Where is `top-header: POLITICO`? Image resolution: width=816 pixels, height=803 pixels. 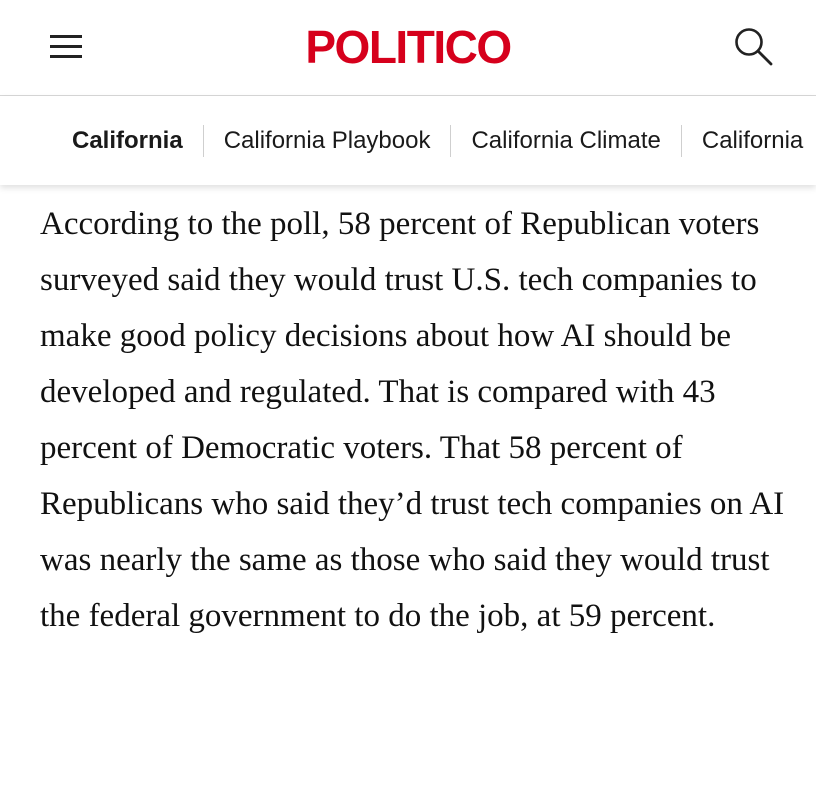
top-header: POLITICO is located at coordinates (408, 48).